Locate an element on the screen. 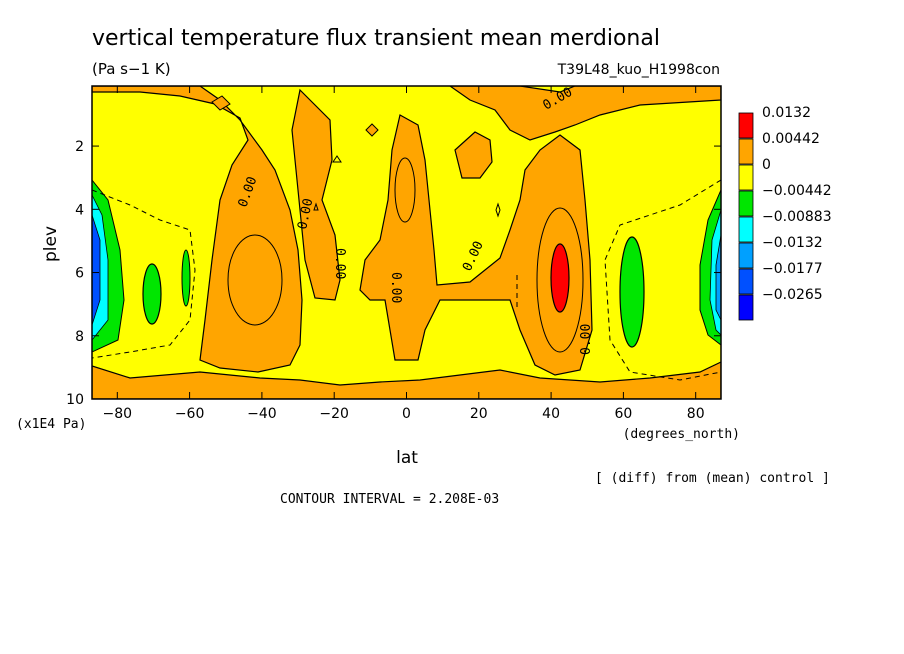 The width and height of the screenshot is (904, 654). inner-contour-south is located at coordinates (255, 280).